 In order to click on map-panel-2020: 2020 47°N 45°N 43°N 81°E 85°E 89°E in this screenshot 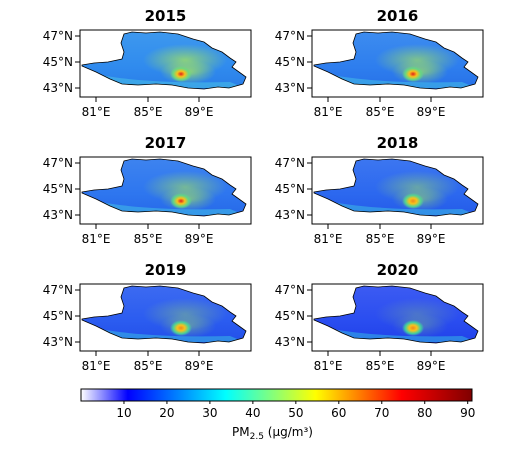, I will do `click(379, 317)`.